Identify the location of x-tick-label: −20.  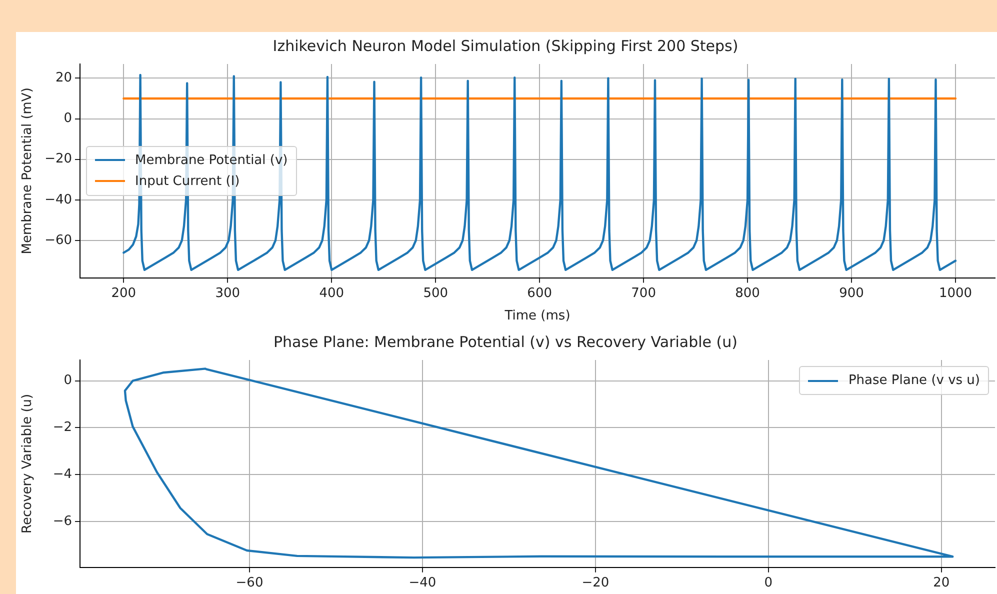
(596, 583).